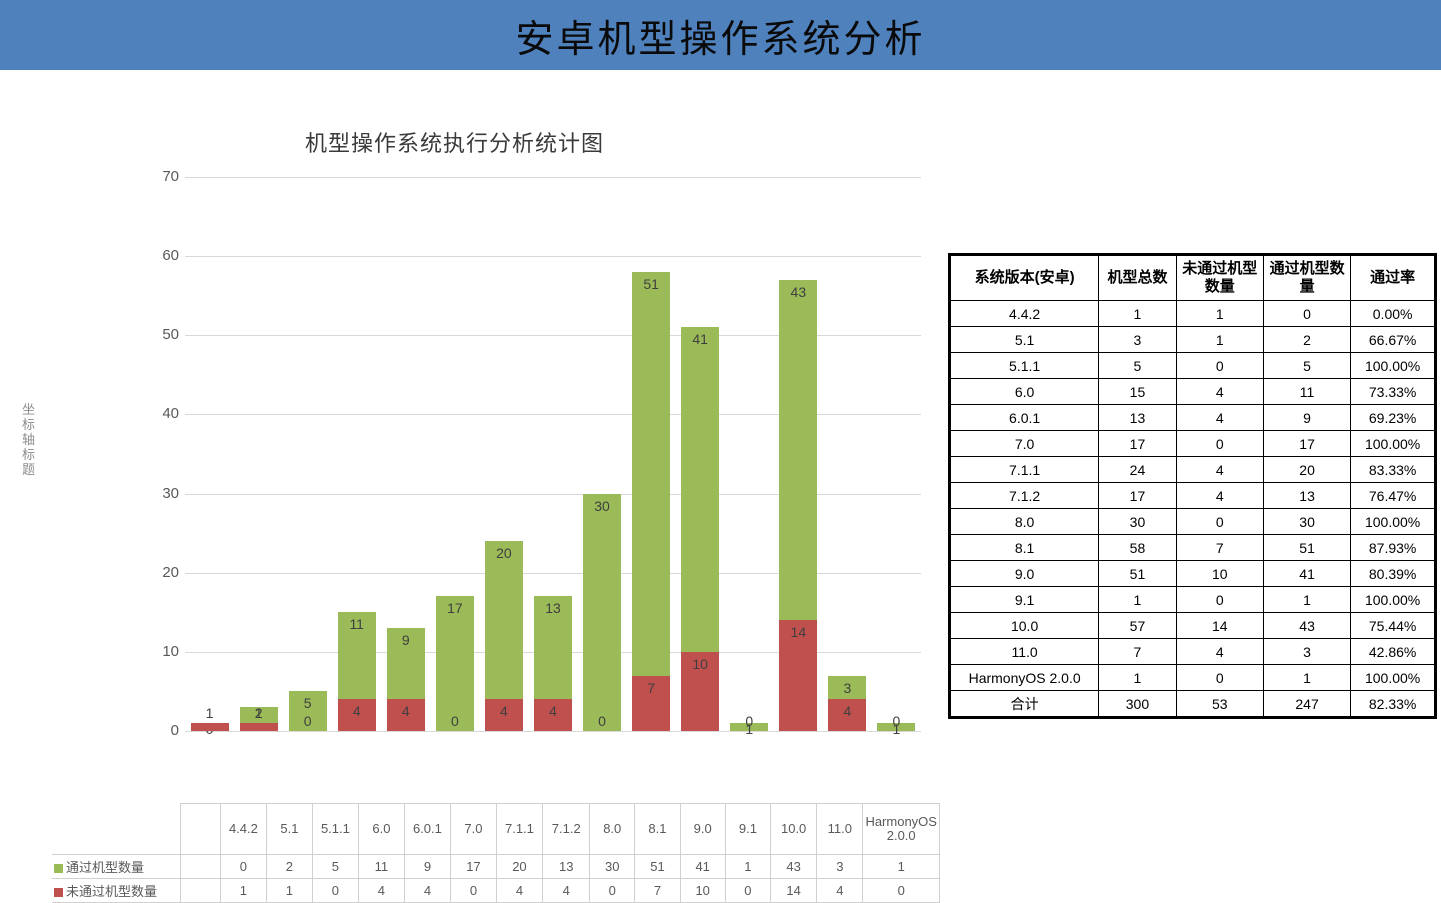  Describe the element at coordinates (840, 866) in the screenshot. I see `data-table-pass-cell: 3` at that location.